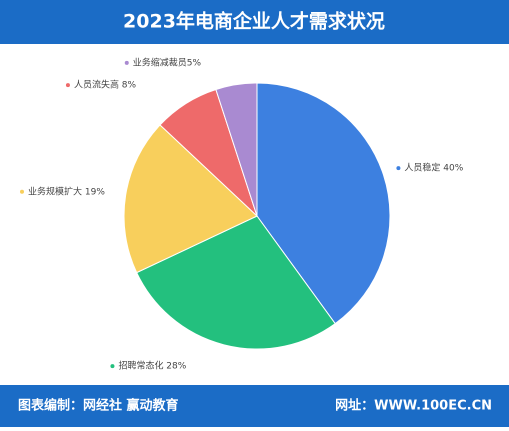 The height and width of the screenshot is (431, 509). Describe the element at coordinates (433, 168) in the screenshot. I see `slice-label: 人员稳定 40%` at that location.